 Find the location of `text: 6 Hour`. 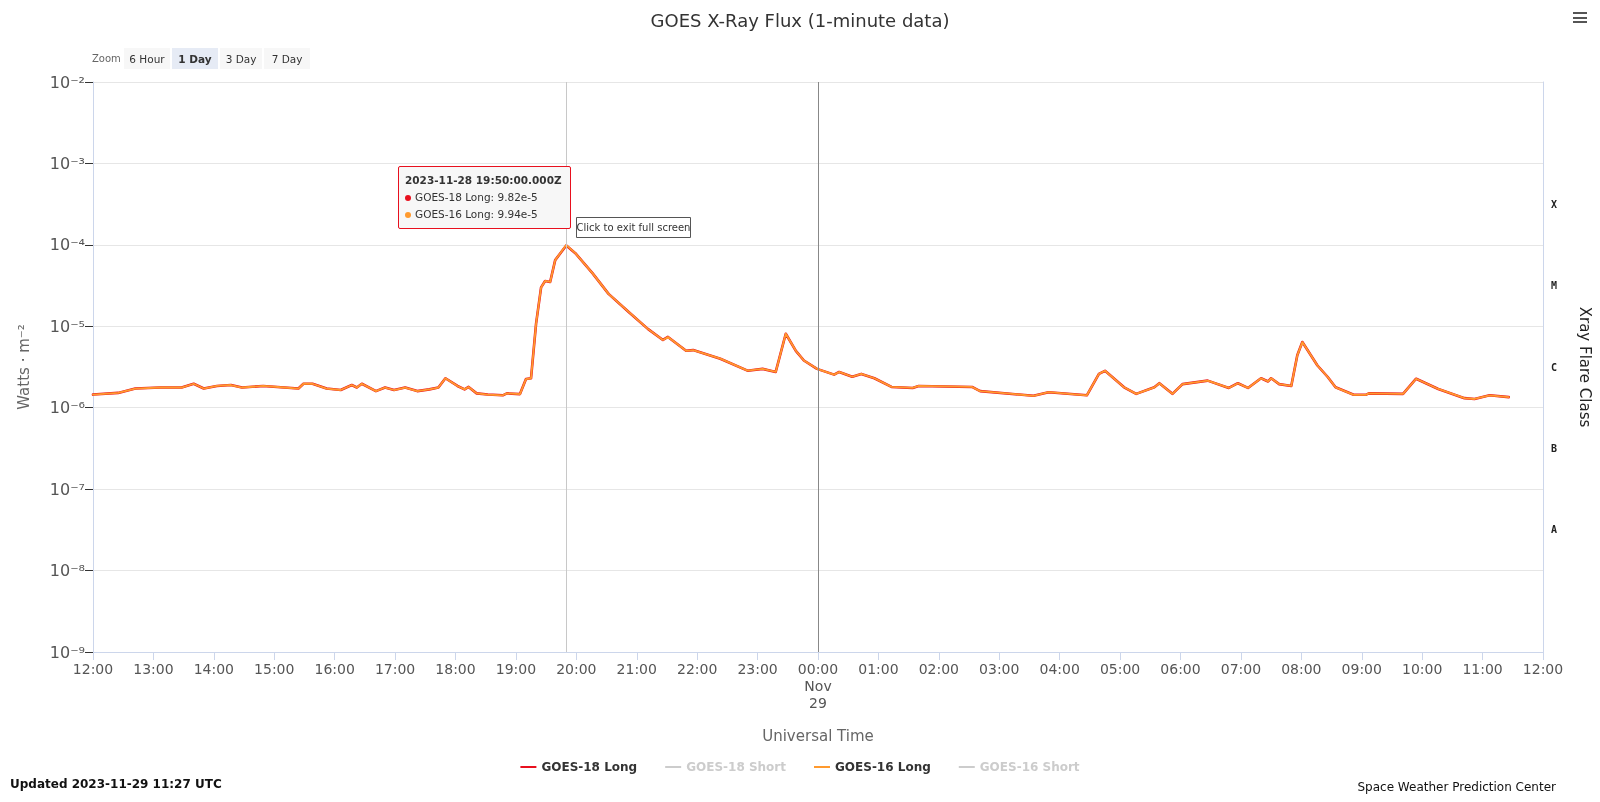

text: 6 Hour is located at coordinates (147, 58).